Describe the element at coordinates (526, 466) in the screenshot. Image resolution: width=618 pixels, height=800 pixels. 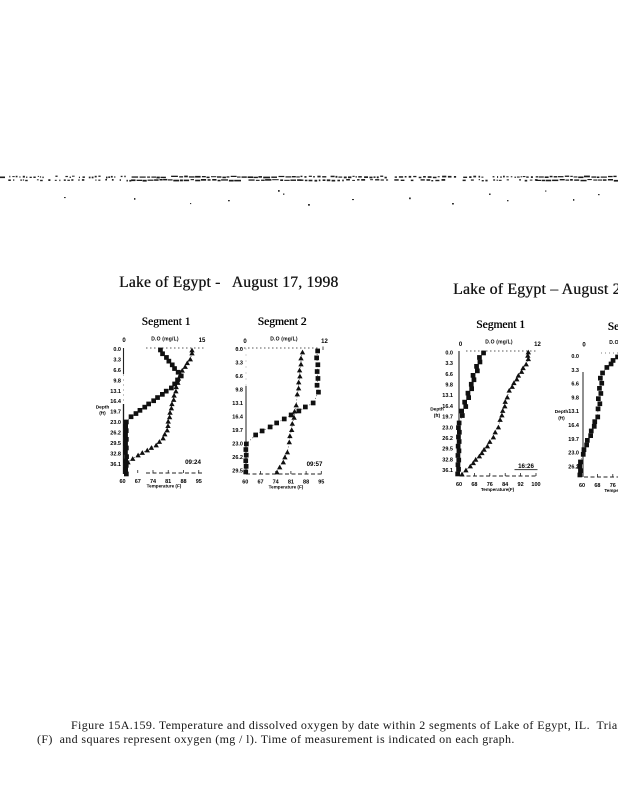
I see `svg-text: 16:26` at that location.